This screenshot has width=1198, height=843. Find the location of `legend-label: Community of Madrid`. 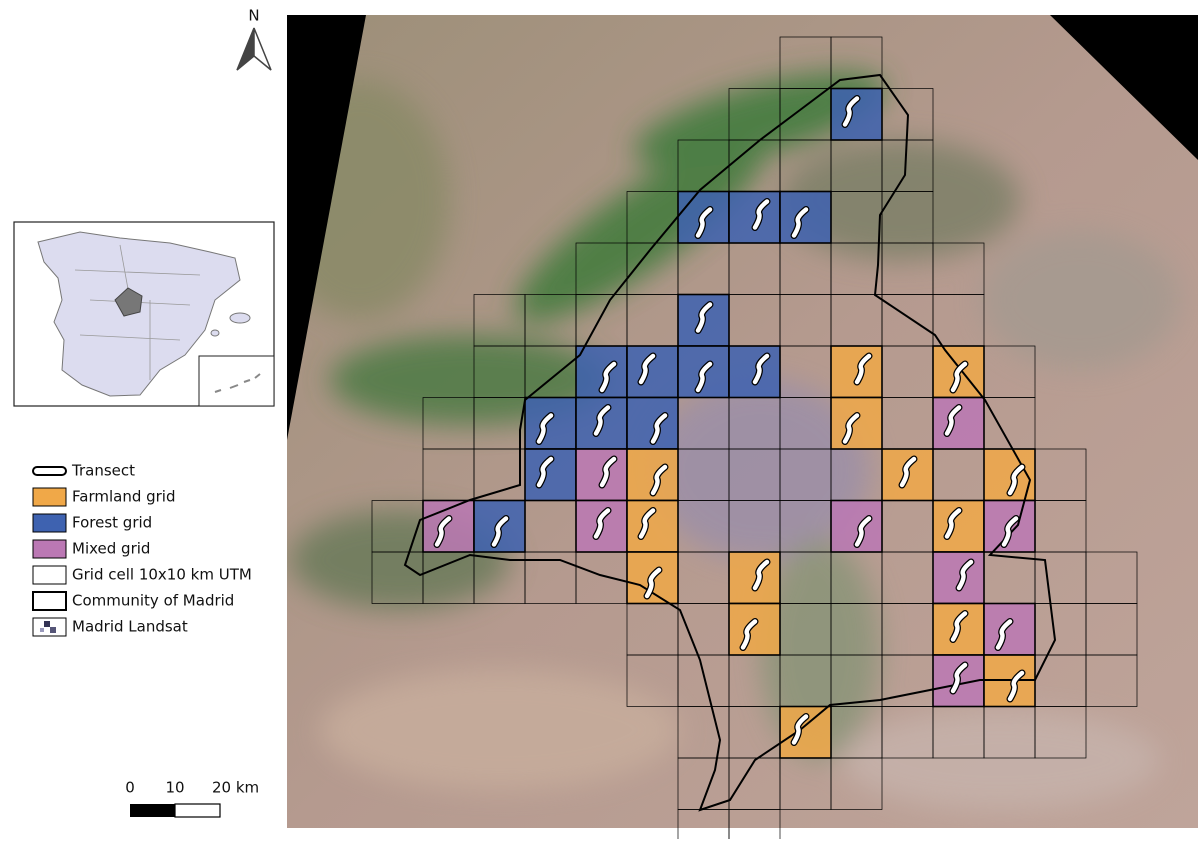

legend-label: Community of Madrid is located at coordinates (153, 601).